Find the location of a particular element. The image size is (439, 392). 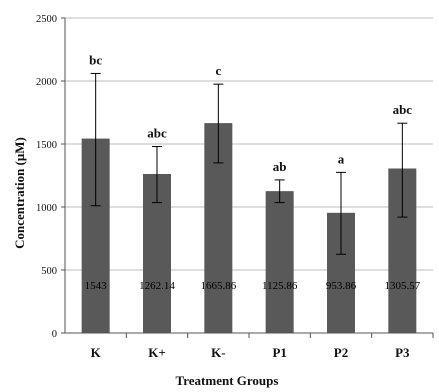

x-tick-label: P1 is located at coordinates (279, 352).